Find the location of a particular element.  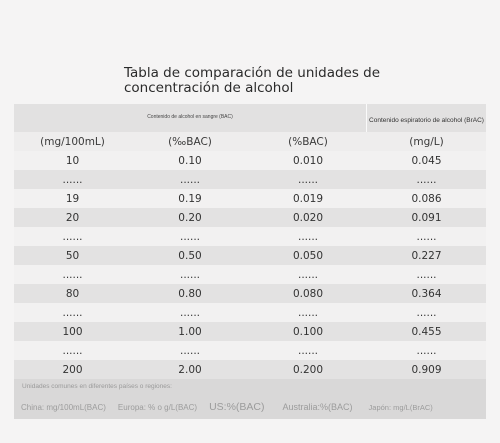

region-us: US:%(BAC) is located at coordinates (237, 407).